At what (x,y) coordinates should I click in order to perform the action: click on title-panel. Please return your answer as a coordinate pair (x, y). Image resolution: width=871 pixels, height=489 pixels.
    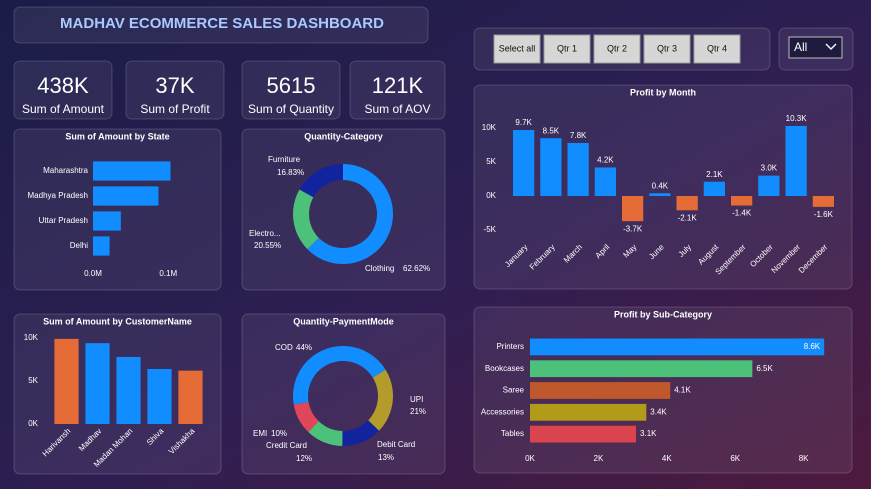
    Looking at the image, I should click on (221, 25).